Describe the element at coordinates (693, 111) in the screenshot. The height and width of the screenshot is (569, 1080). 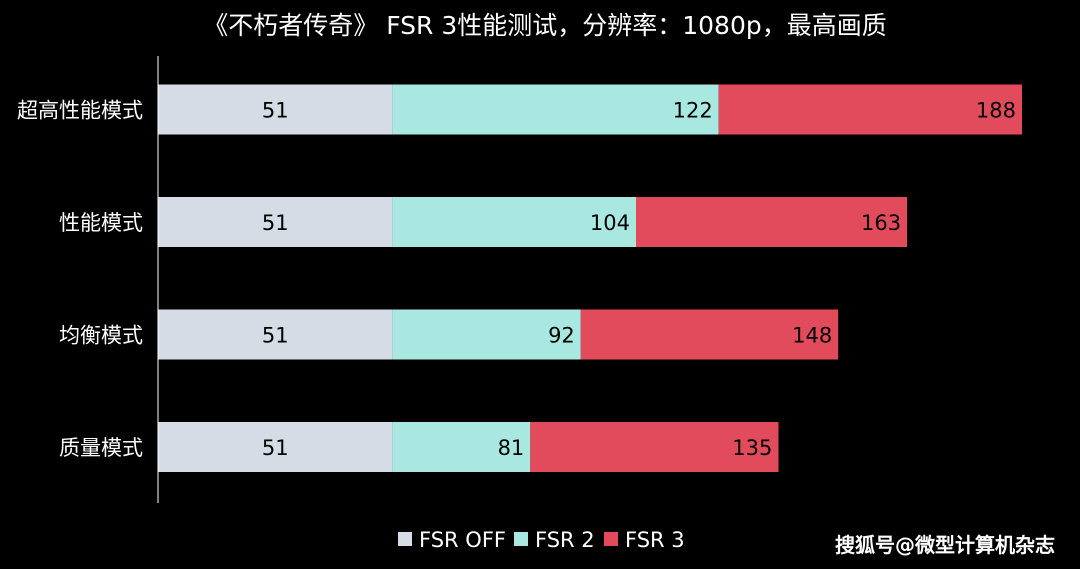
I see `data-label-fsr-2-0: 122` at that location.